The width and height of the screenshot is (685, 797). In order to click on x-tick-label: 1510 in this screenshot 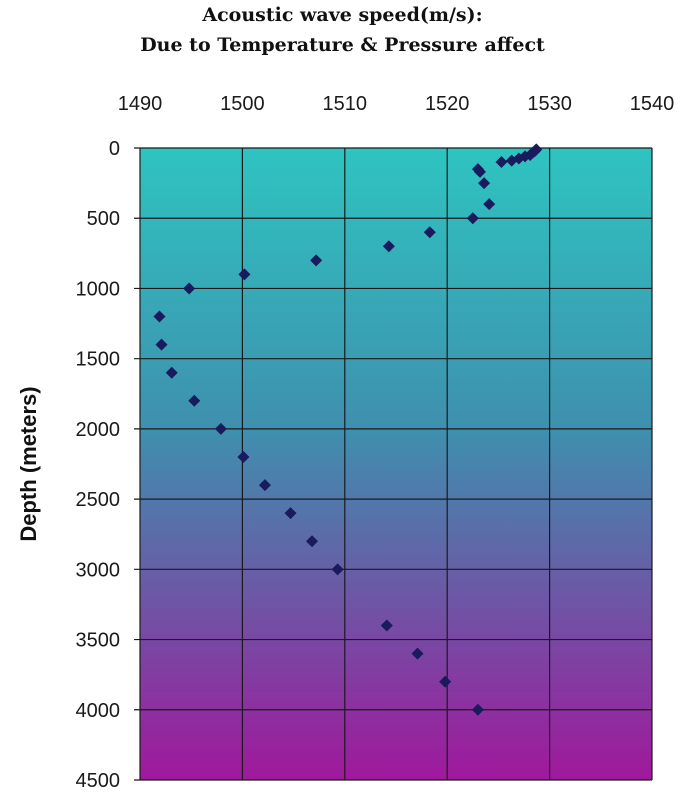, I will do `click(345, 104)`.